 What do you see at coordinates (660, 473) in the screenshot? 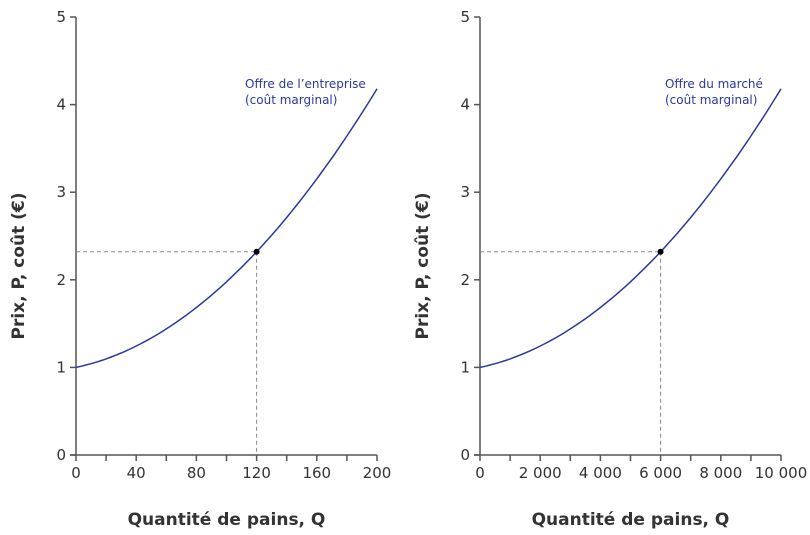
I see `x-tick-label: 6 000` at bounding box center [660, 473].